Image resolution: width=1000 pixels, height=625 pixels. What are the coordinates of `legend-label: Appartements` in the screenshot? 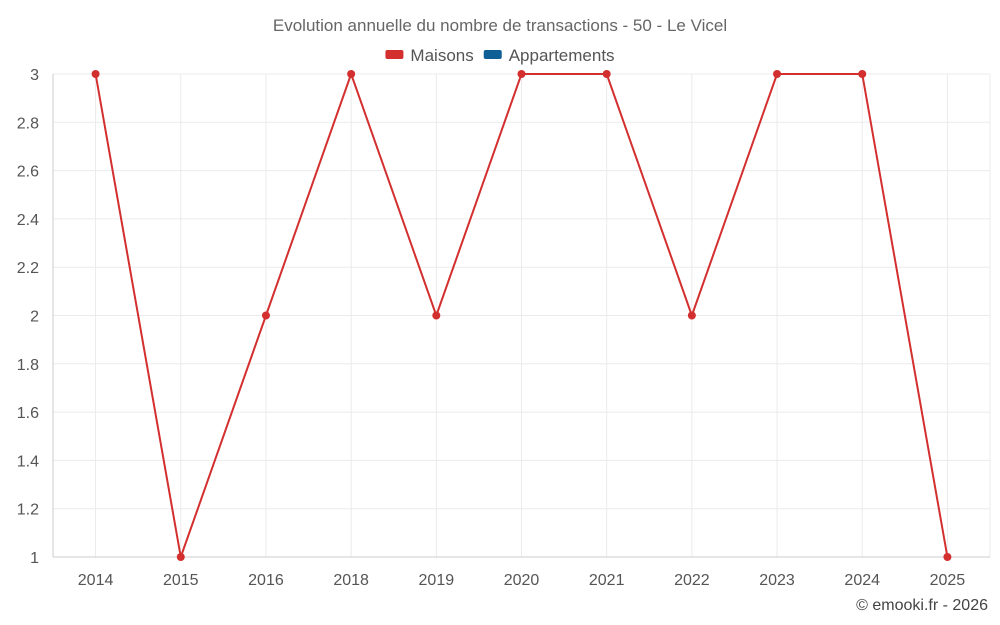 It's located at (562, 55).